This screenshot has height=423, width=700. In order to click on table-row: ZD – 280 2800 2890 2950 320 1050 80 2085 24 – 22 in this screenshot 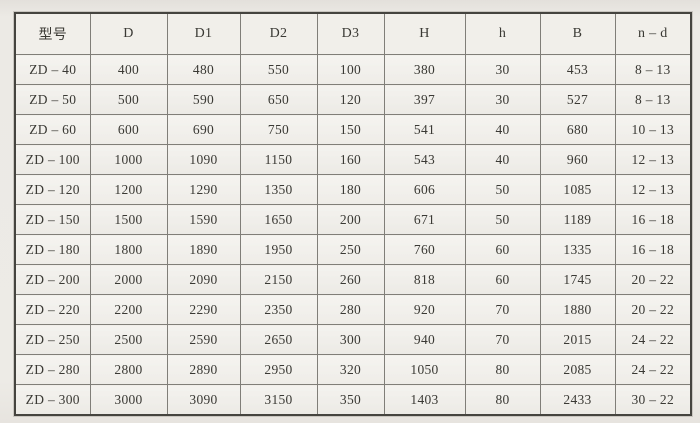, I will do `click(353, 369)`.